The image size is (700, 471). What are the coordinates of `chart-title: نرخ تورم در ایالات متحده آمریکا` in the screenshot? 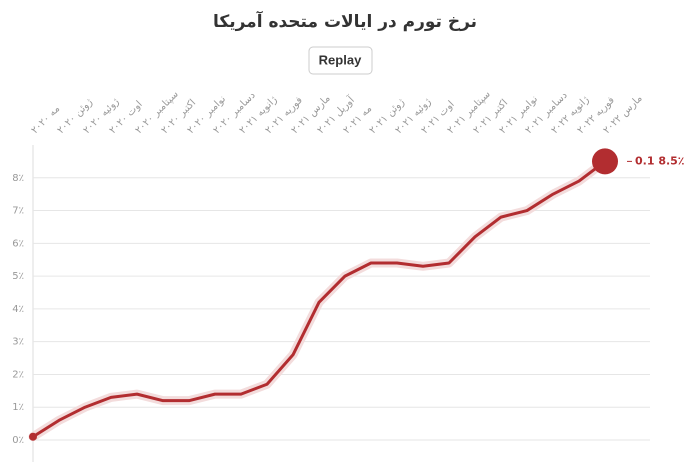 It's located at (345, 21).